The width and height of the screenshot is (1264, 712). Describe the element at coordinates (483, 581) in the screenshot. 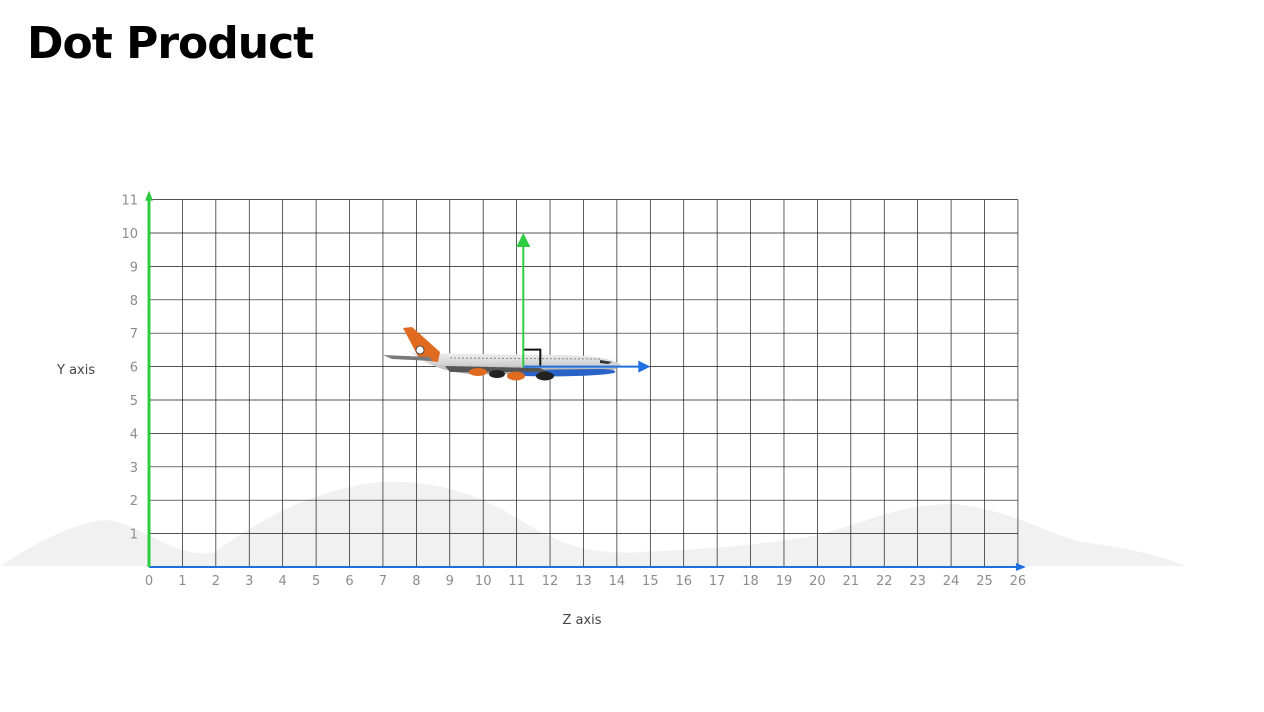

I see `z-axis-tick-label: 10` at that location.